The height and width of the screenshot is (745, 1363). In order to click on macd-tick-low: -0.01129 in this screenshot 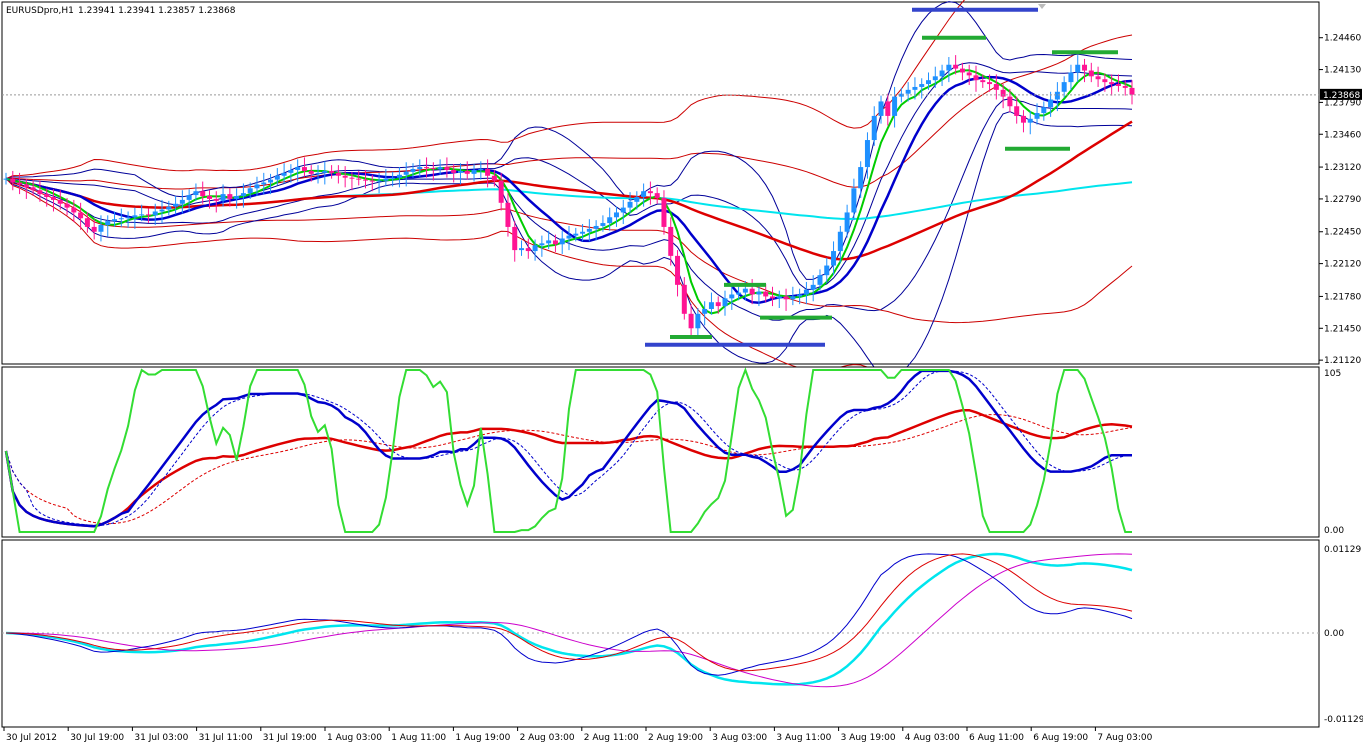, I will do `click(1343, 720)`.